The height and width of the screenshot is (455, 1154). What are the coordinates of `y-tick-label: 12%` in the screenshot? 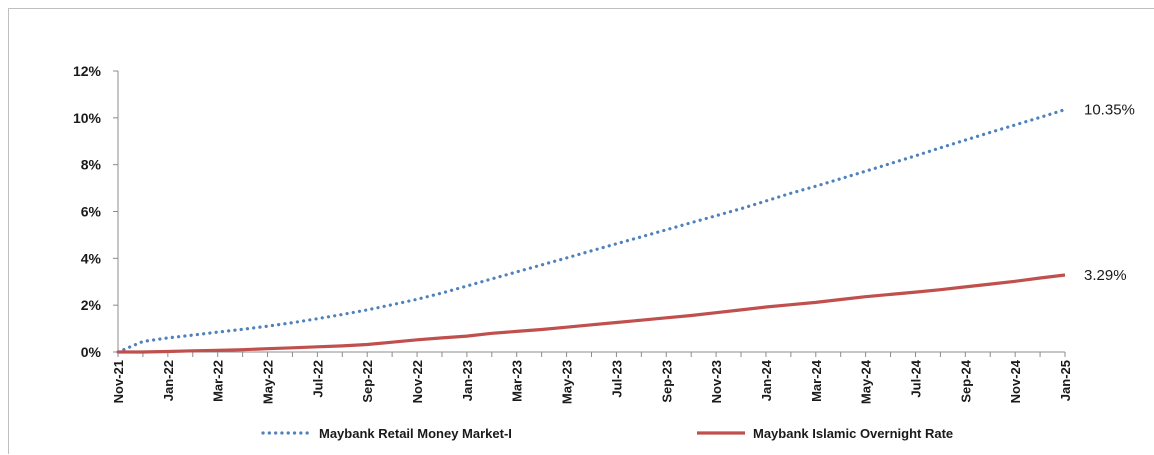 It's located at (87, 71).